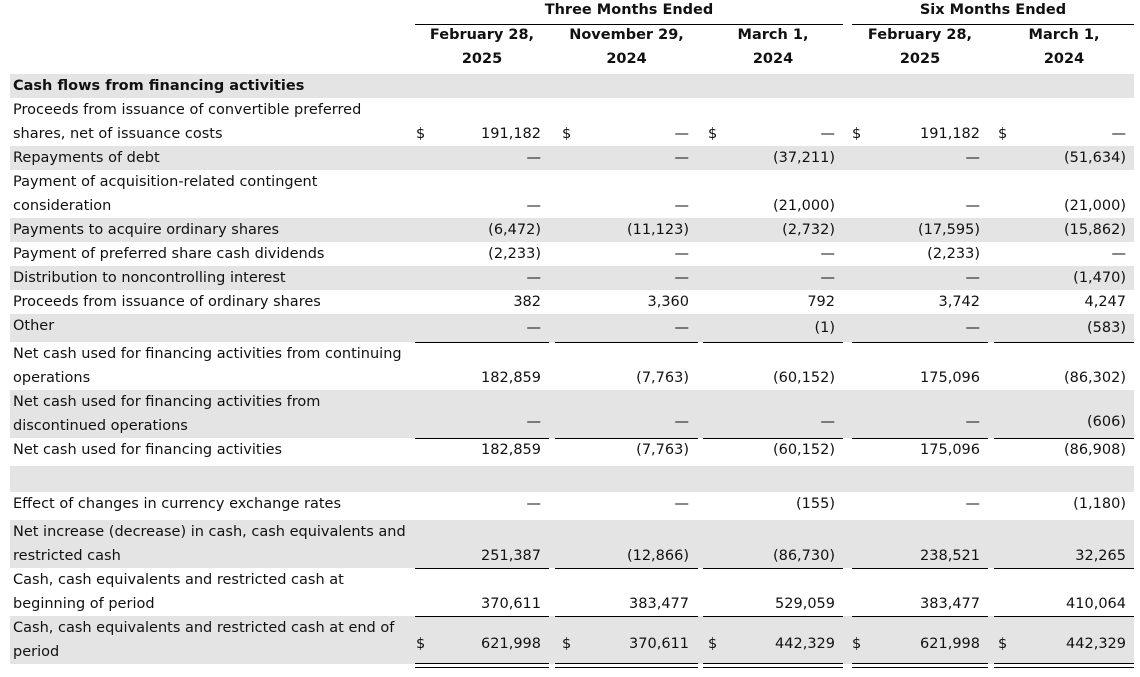 The width and height of the screenshot is (1140, 677). I want to click on value-cell: 3,742, so click(959, 302).